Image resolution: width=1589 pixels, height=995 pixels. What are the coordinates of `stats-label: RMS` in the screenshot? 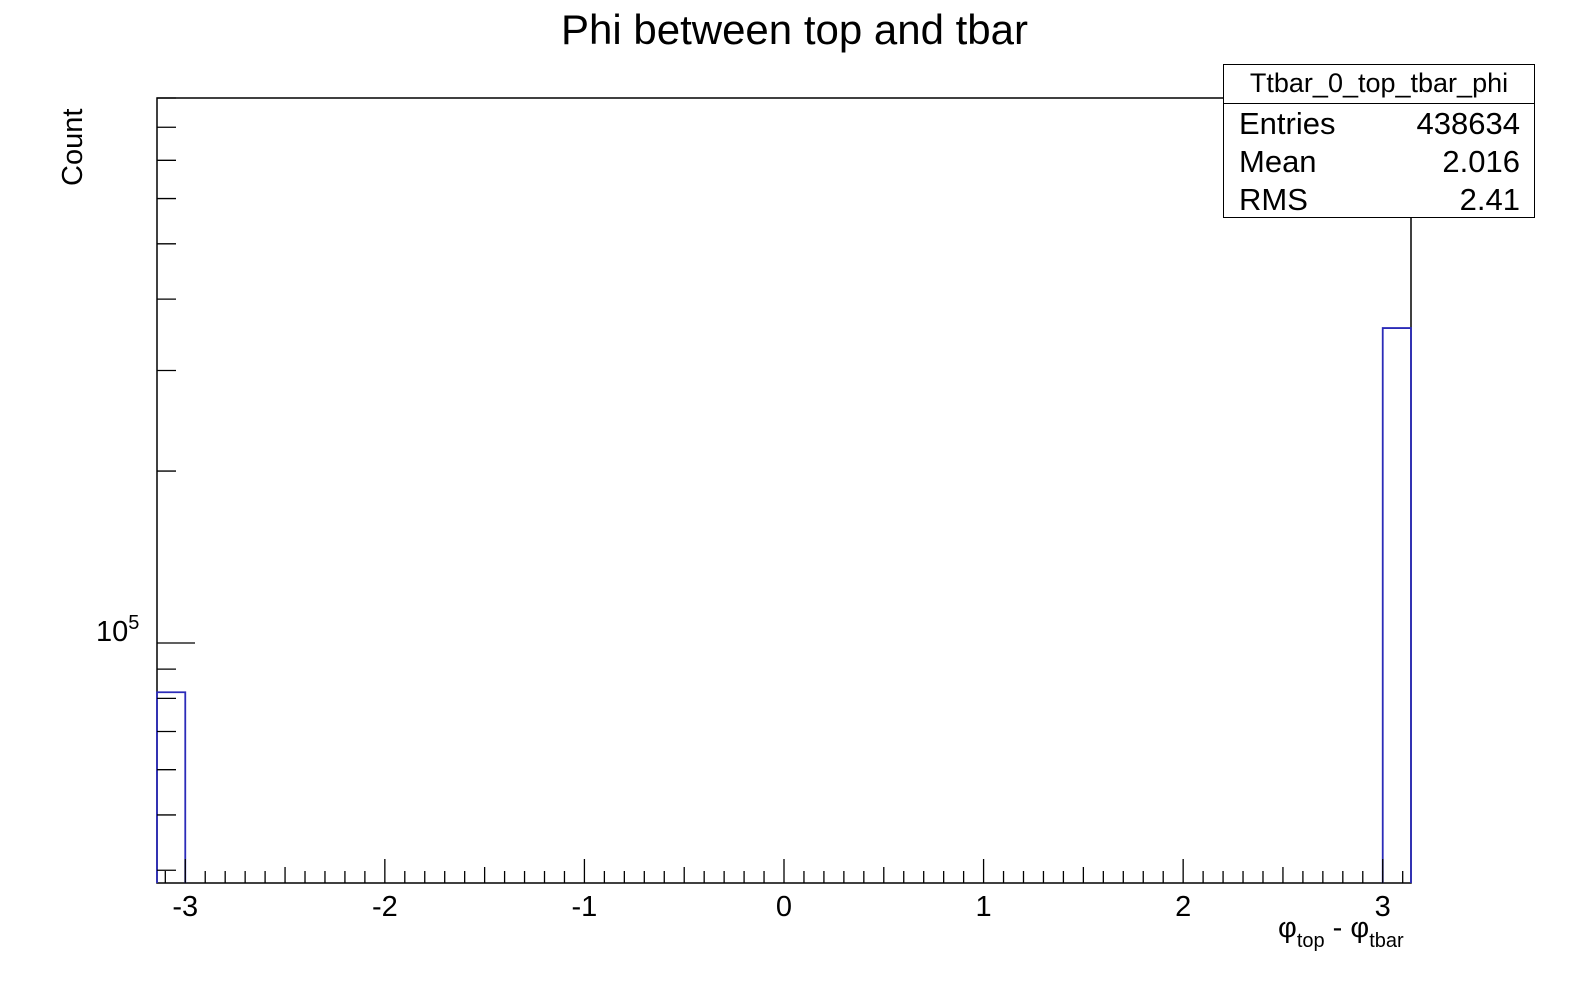 It's located at (1273, 199).